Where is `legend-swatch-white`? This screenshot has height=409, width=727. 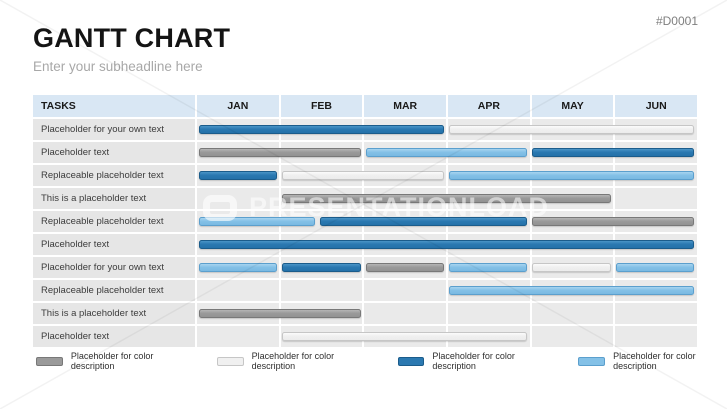
legend-swatch-white is located at coordinates (230, 361).